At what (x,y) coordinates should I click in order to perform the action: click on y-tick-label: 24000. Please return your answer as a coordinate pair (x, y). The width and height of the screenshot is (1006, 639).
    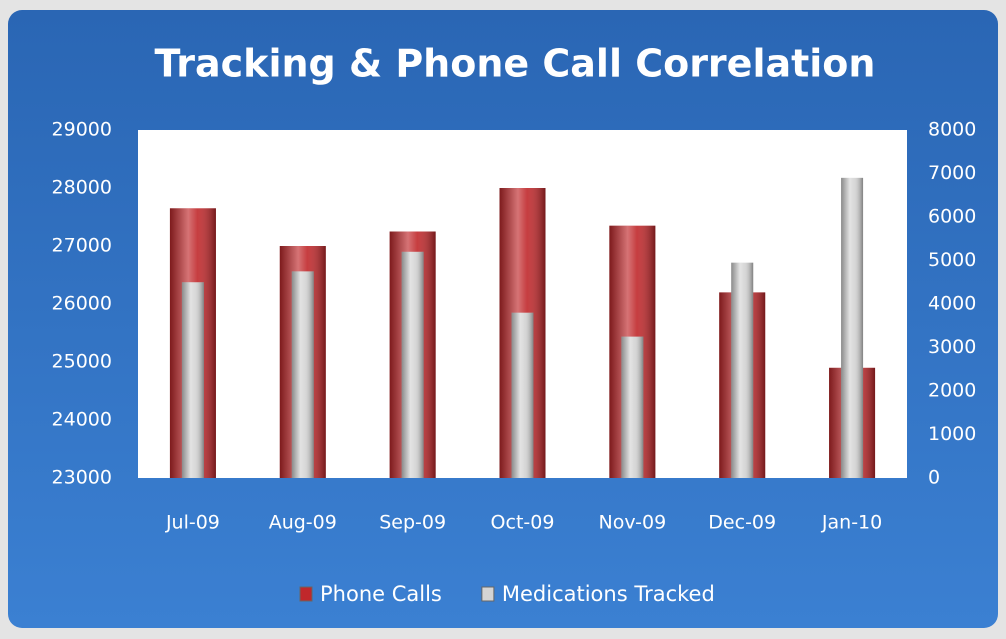
    Looking at the image, I should click on (82, 420).